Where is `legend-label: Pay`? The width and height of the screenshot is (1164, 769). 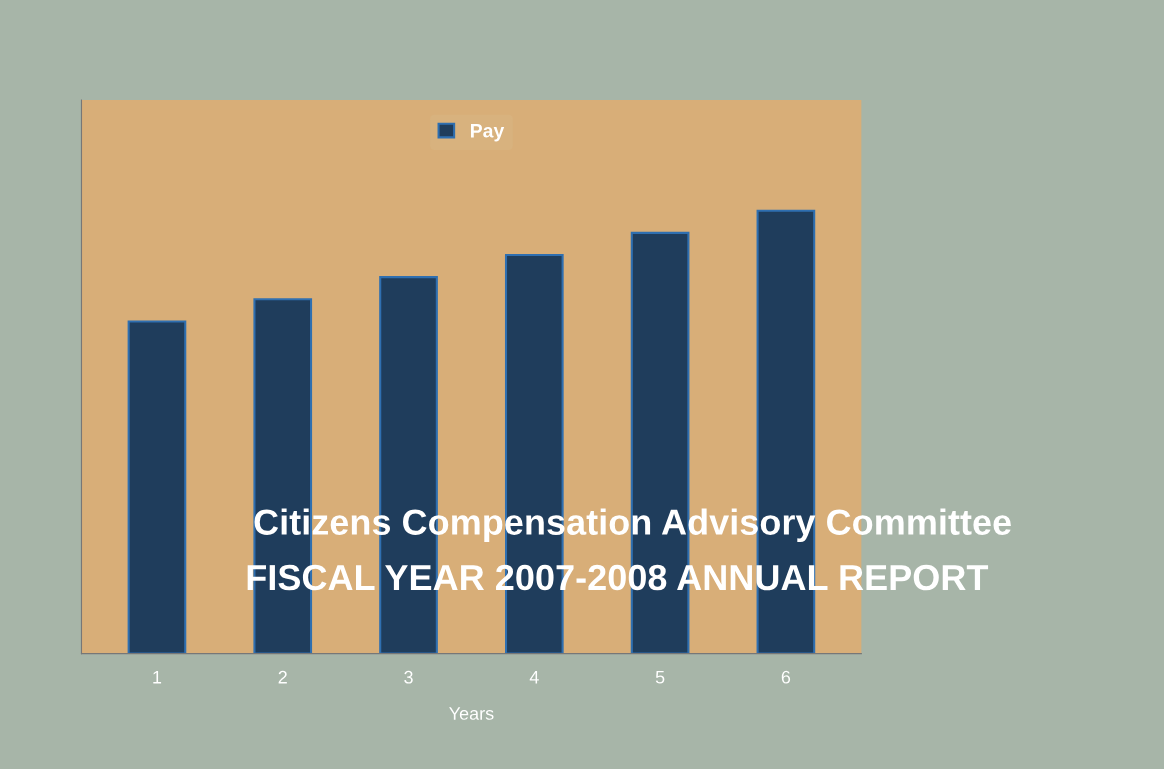
legend-label: Pay is located at coordinates (487, 133).